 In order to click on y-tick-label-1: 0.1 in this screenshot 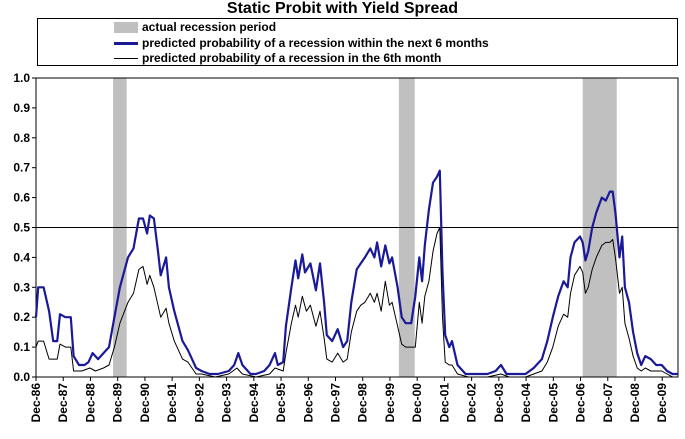, I will do `click(21, 347)`.